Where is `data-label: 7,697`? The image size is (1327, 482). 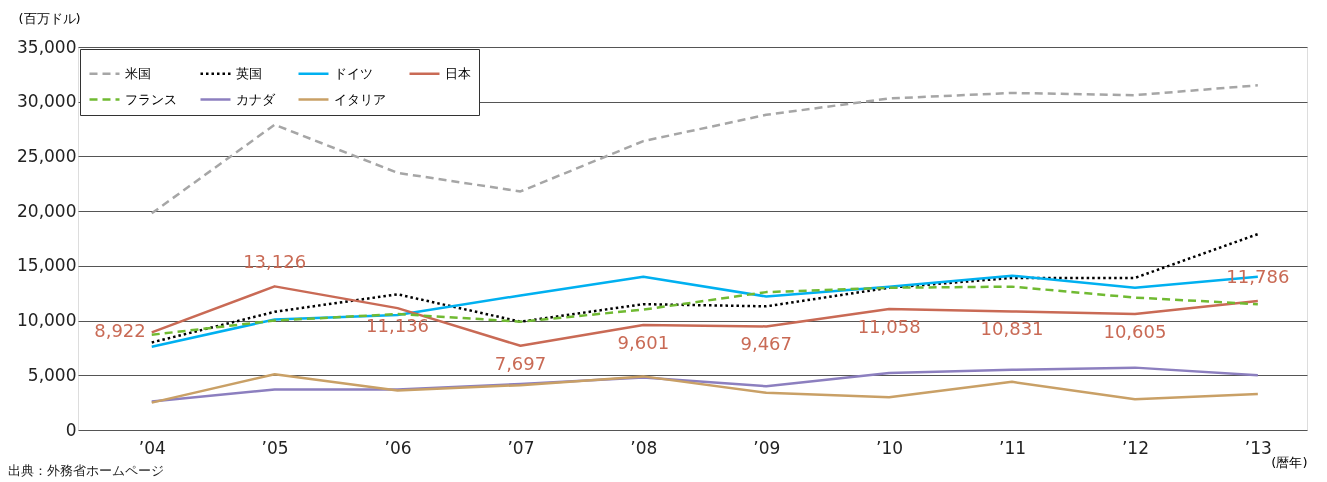 data-label: 7,697 is located at coordinates (520, 363).